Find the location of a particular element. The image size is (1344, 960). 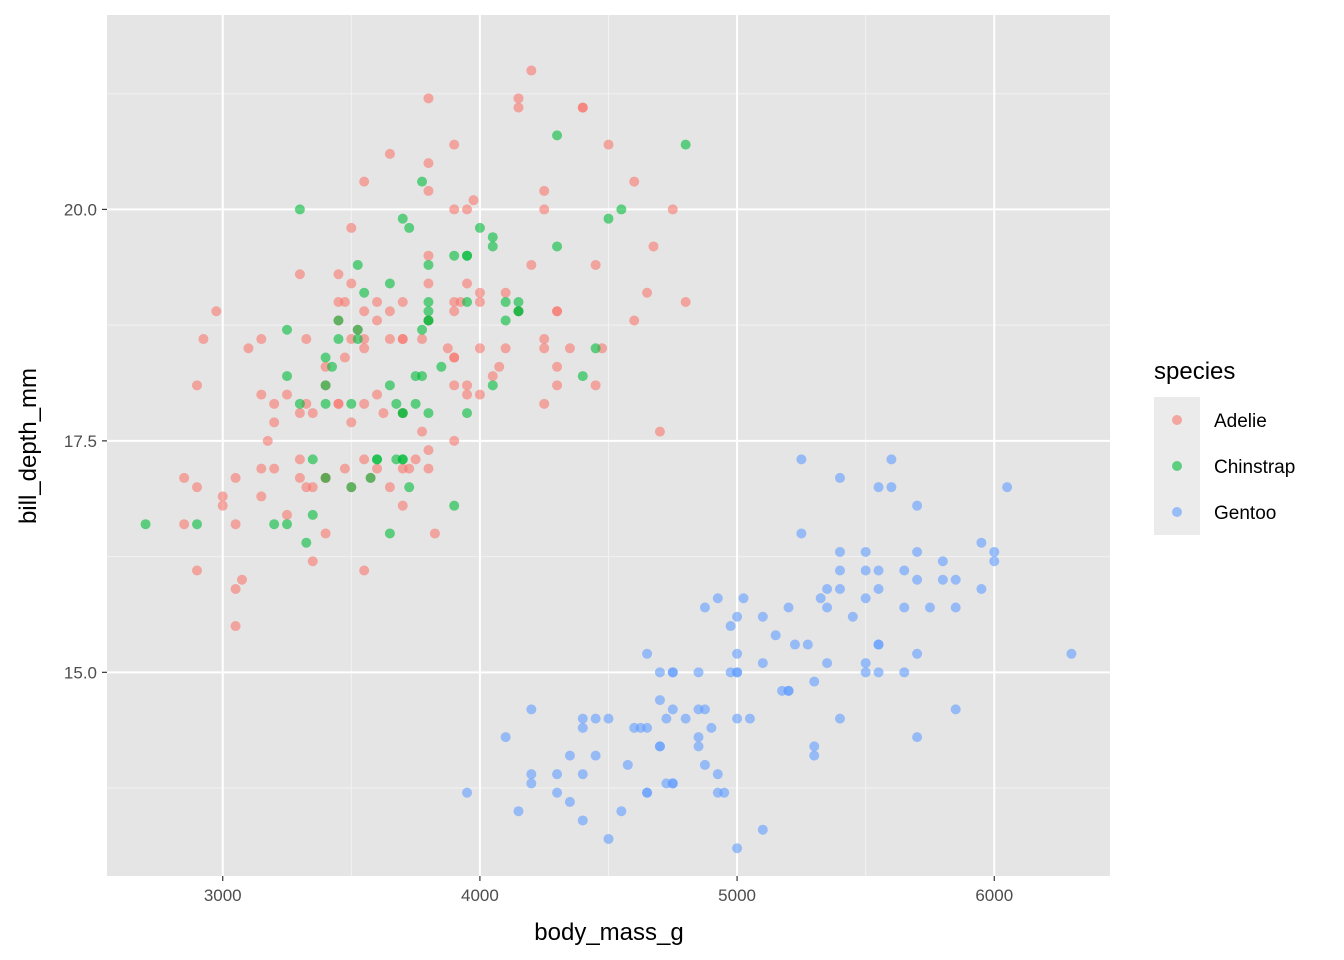

legend-key-gentoo is located at coordinates (1177, 512).